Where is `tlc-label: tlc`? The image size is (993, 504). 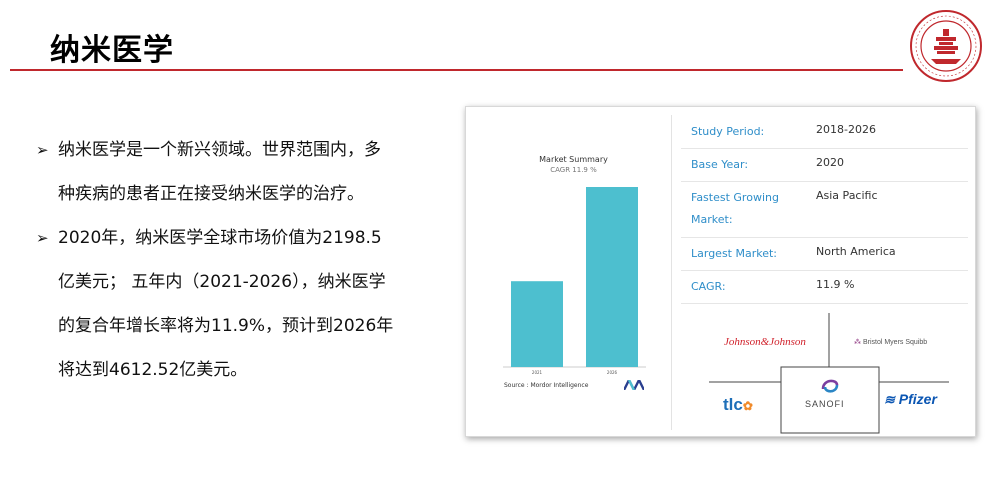
tlc-label: tlc is located at coordinates (733, 404).